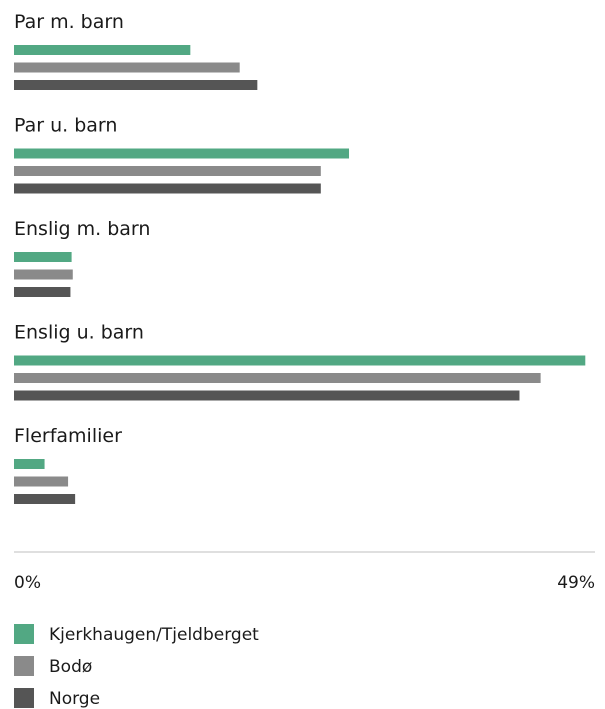  I want to click on legend: Kjerkhaugen/Tjeldberget Bodø Norge, so click(136, 666).